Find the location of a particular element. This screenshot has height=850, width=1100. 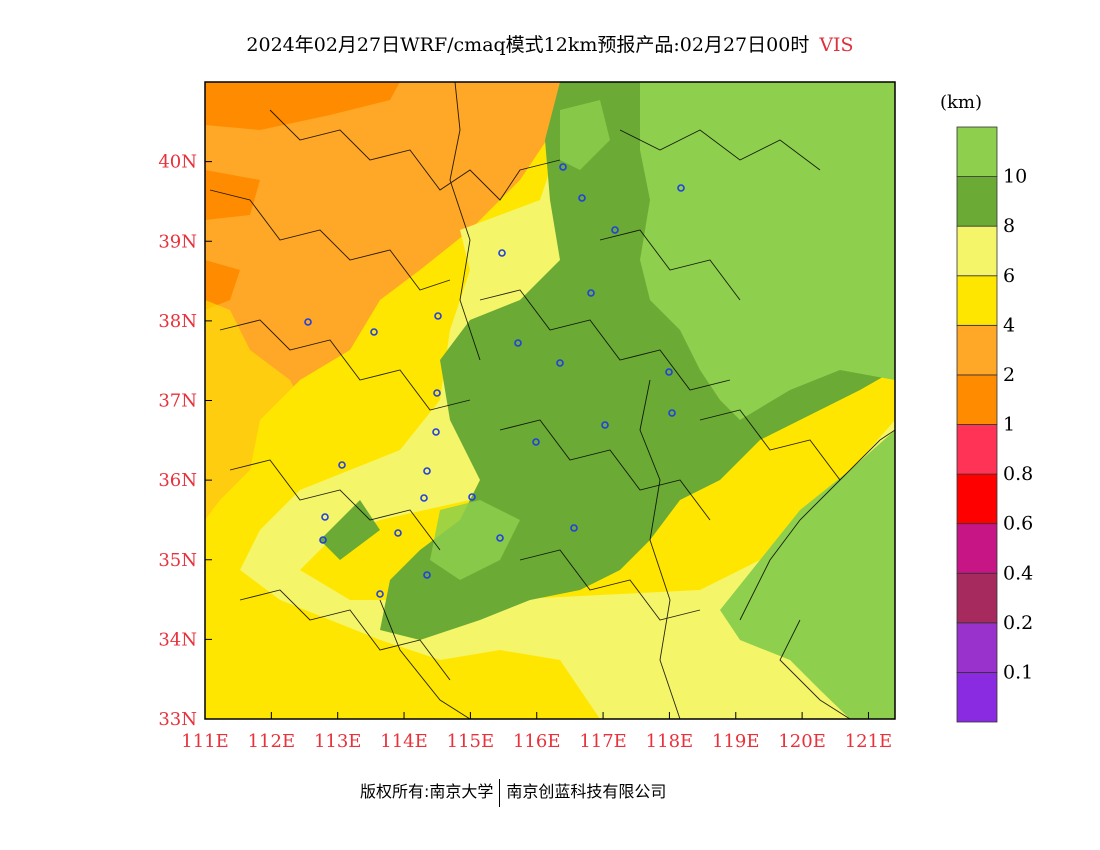

lat-tick-label: 35N is located at coordinates (177, 560).